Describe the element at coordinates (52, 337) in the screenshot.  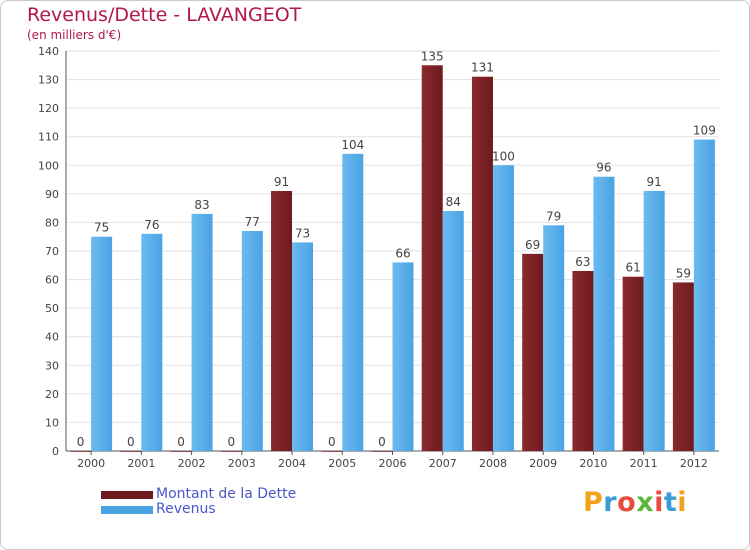
I see `y-tick-label: 40` at that location.